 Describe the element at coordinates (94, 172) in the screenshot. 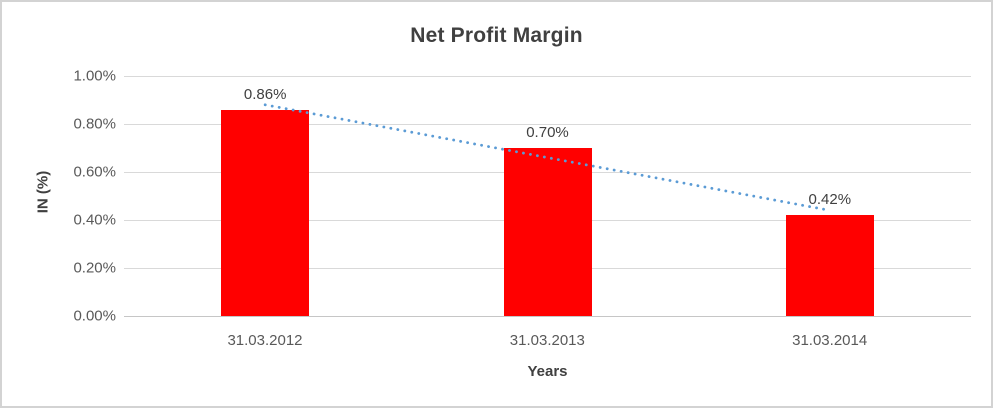

I see `y-tick-label: 0.60%` at that location.